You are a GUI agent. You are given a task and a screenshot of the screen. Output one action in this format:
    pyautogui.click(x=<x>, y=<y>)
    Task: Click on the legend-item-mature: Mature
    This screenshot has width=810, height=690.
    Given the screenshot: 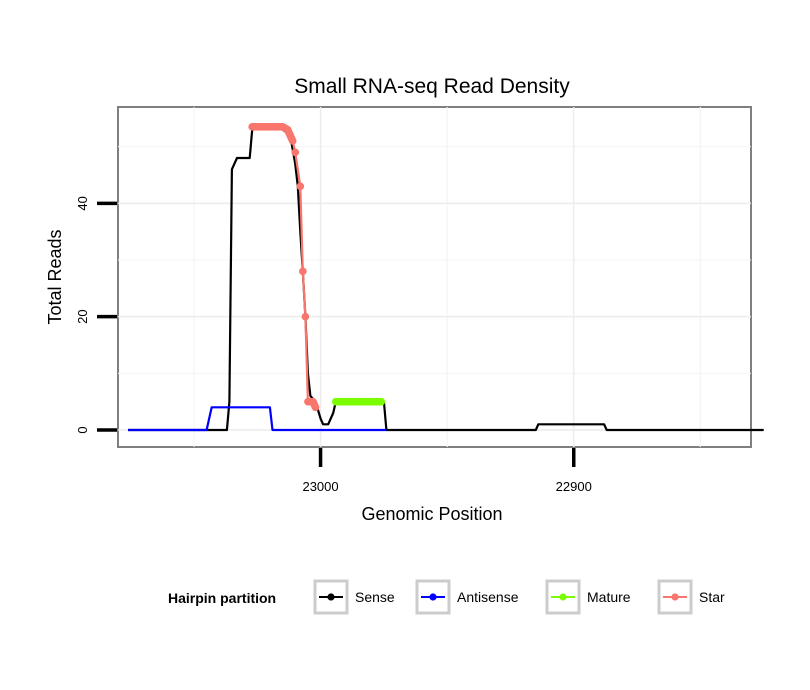 What is the action you would take?
    pyautogui.click(x=588, y=597)
    